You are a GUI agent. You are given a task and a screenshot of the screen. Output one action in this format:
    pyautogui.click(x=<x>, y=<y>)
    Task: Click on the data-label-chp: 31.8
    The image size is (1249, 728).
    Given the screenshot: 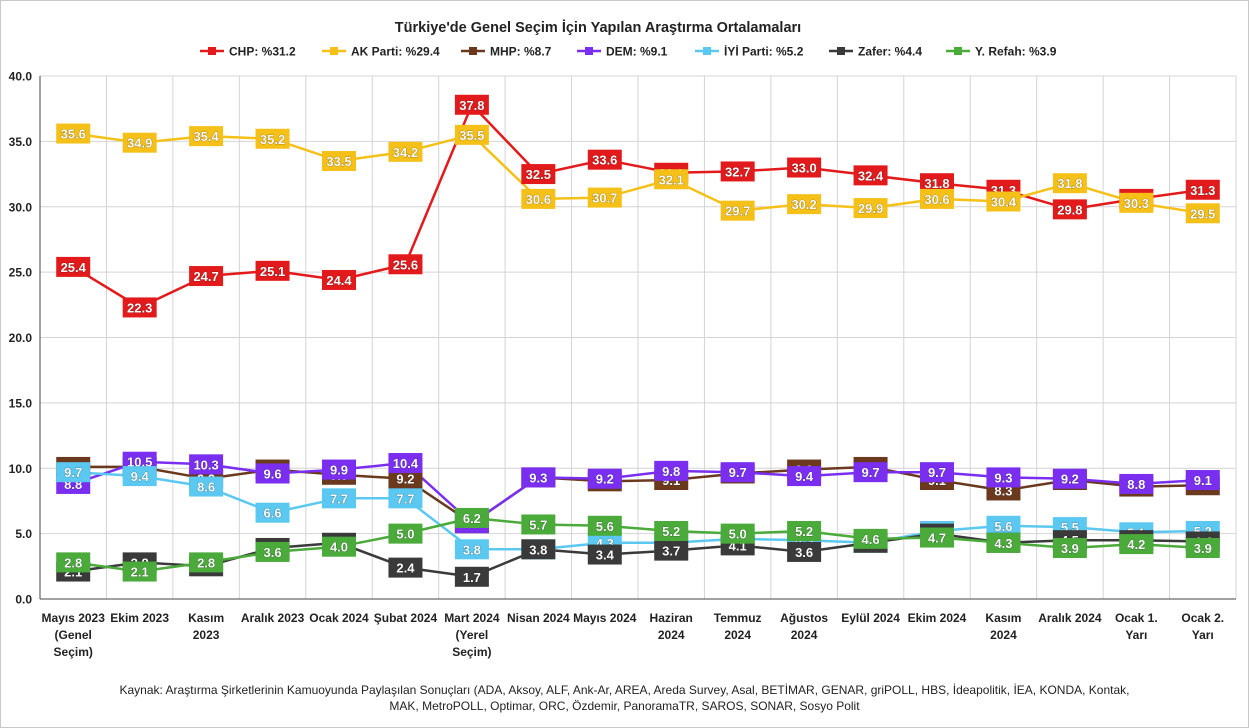 What is the action you would take?
    pyautogui.click(x=937, y=183)
    